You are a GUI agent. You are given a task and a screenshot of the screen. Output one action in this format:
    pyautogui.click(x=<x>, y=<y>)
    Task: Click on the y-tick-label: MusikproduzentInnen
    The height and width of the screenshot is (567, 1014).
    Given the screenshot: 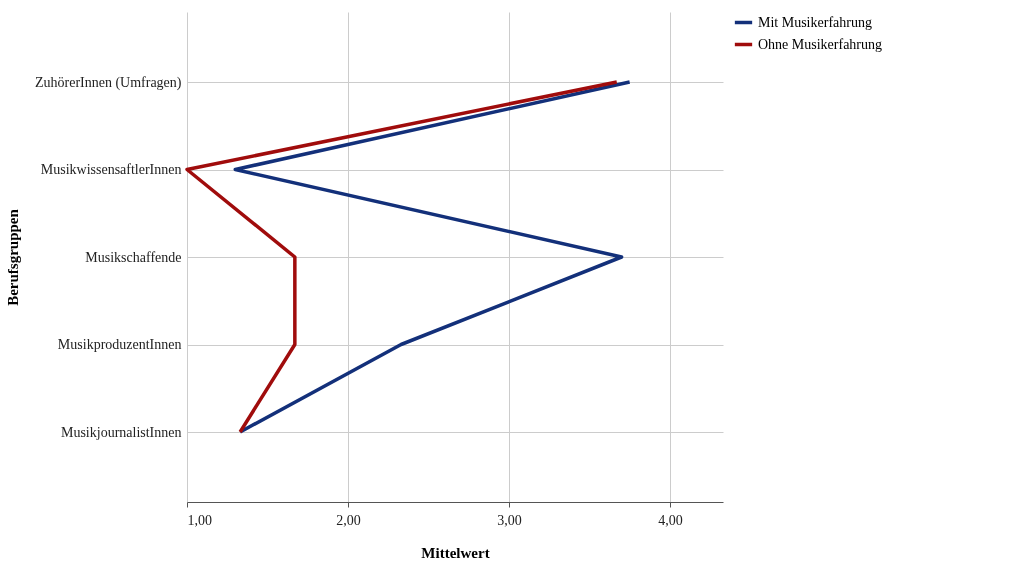 What is the action you would take?
    pyautogui.click(x=119, y=344)
    